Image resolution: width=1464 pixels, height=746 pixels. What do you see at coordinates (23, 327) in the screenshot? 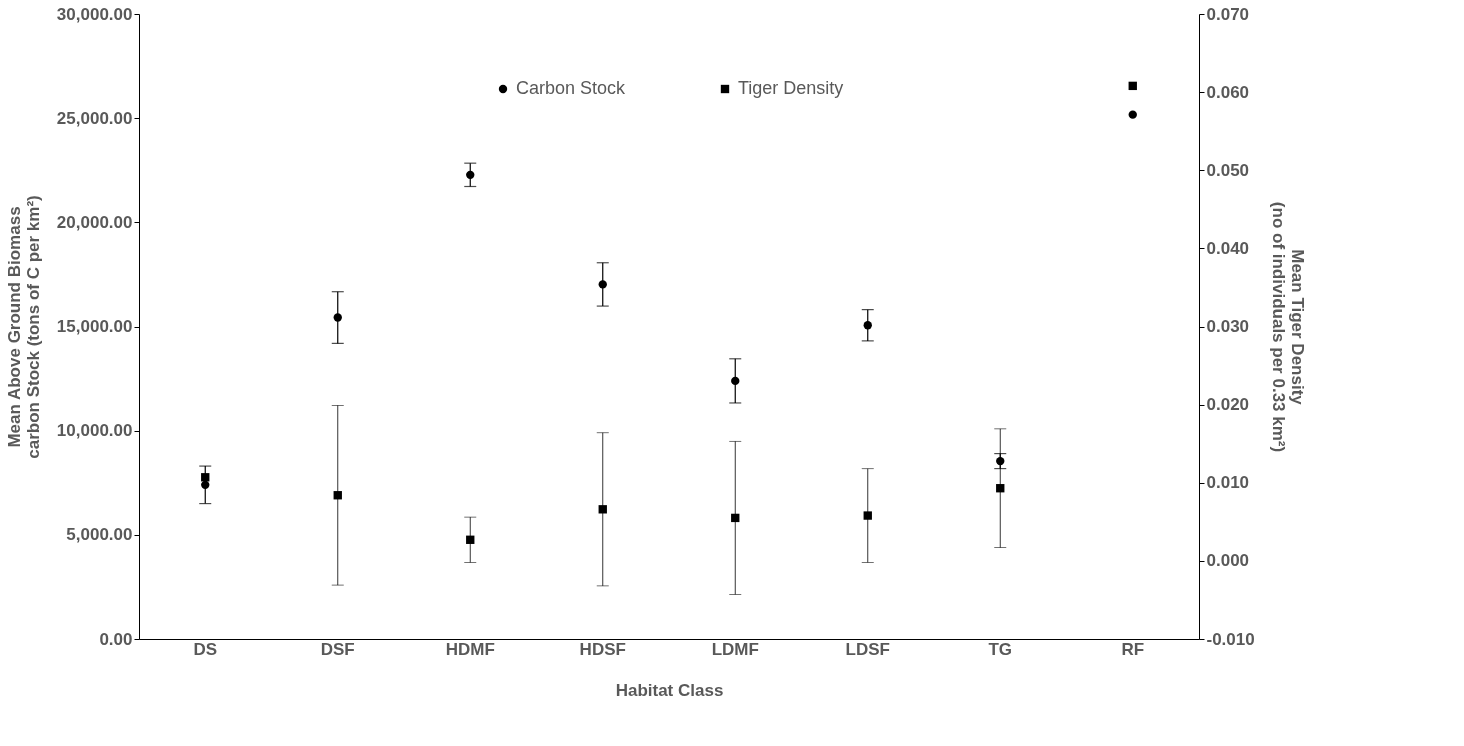
I see `y-axis-title: Mean Above Ground Biomass carbon Stock (tons of C per km²)` at bounding box center [23, 327].